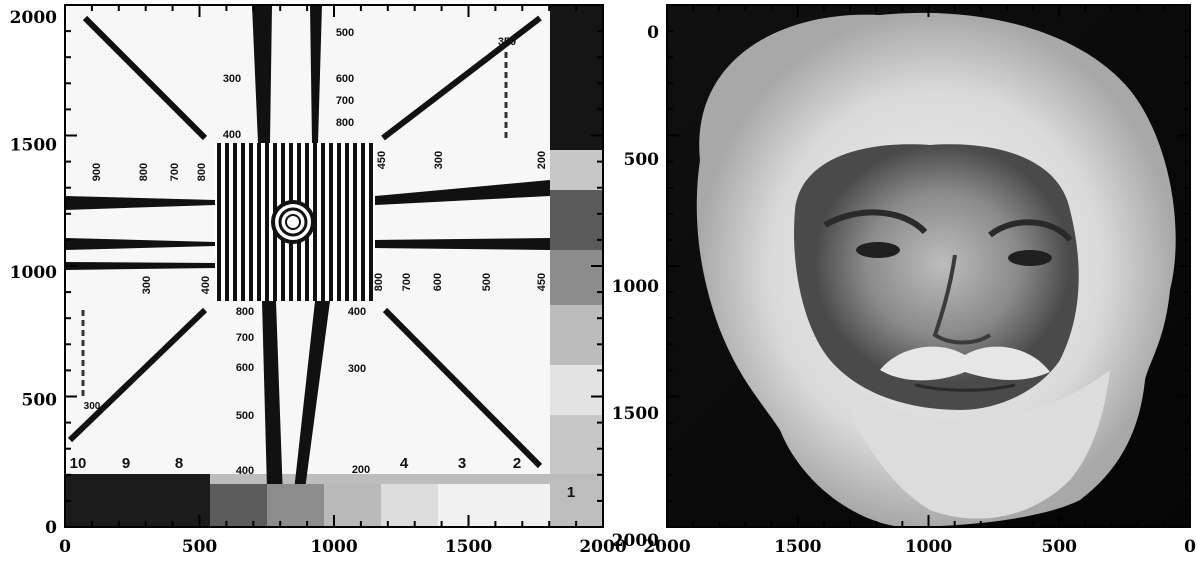  What do you see at coordinates (126, 463) in the screenshot?
I see `test-chart-label: 9` at bounding box center [126, 463].